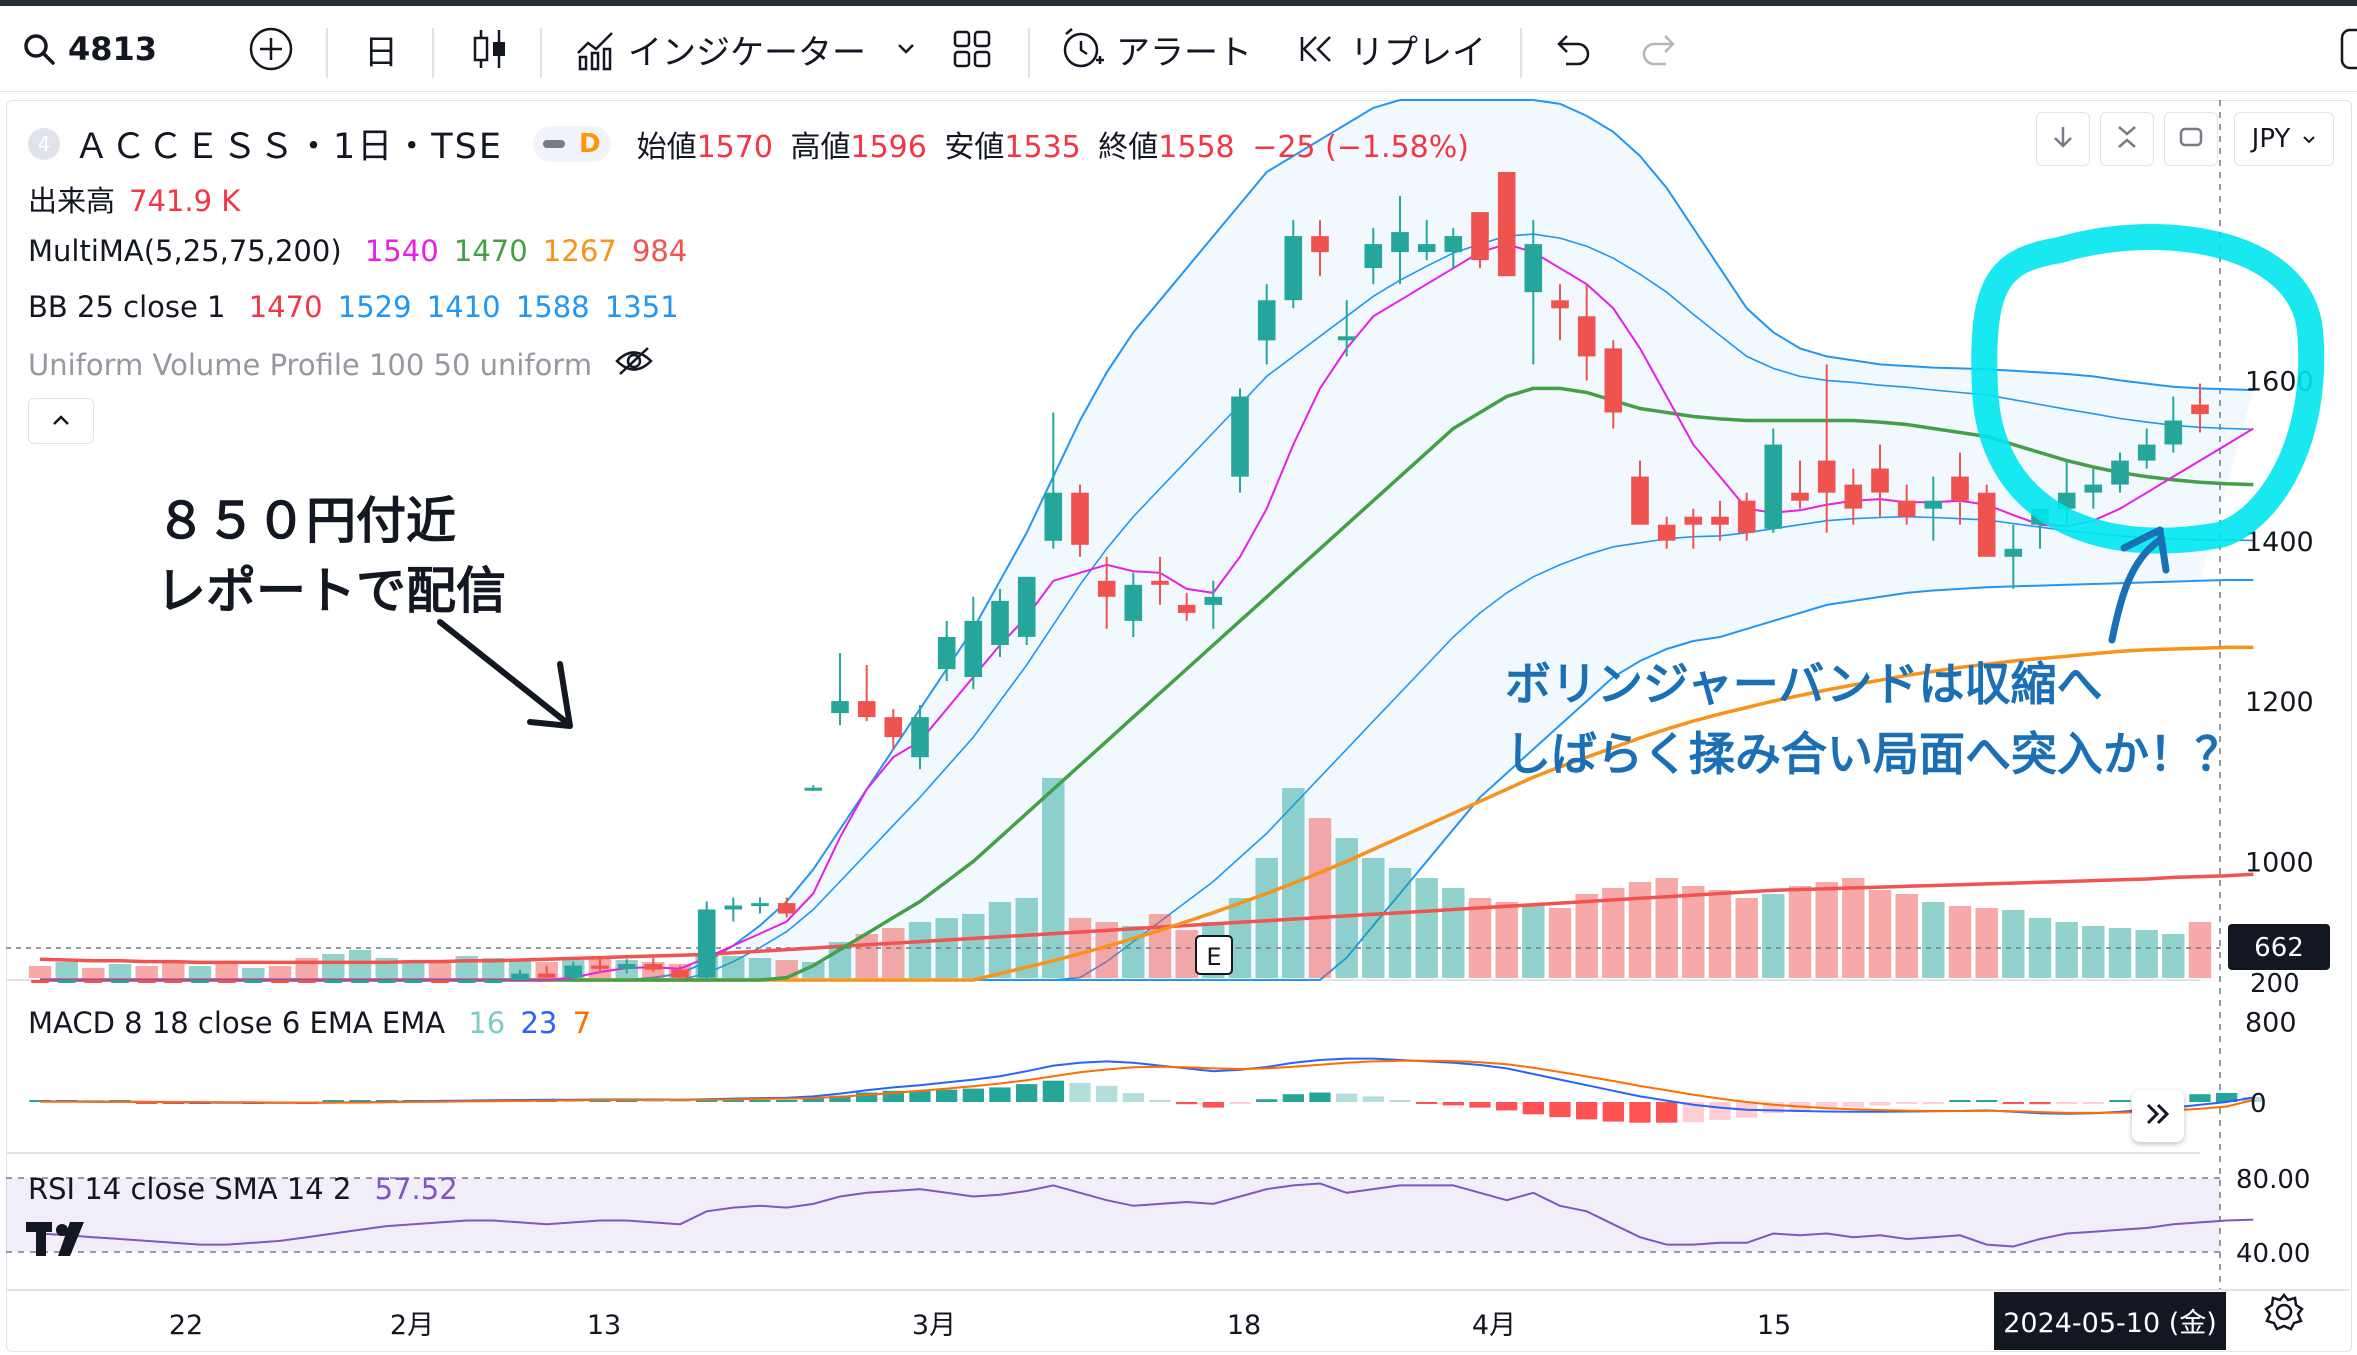 The image size is (2357, 1355). Describe the element at coordinates (61, 421) in the screenshot. I see `collapse-legend-button` at that location.